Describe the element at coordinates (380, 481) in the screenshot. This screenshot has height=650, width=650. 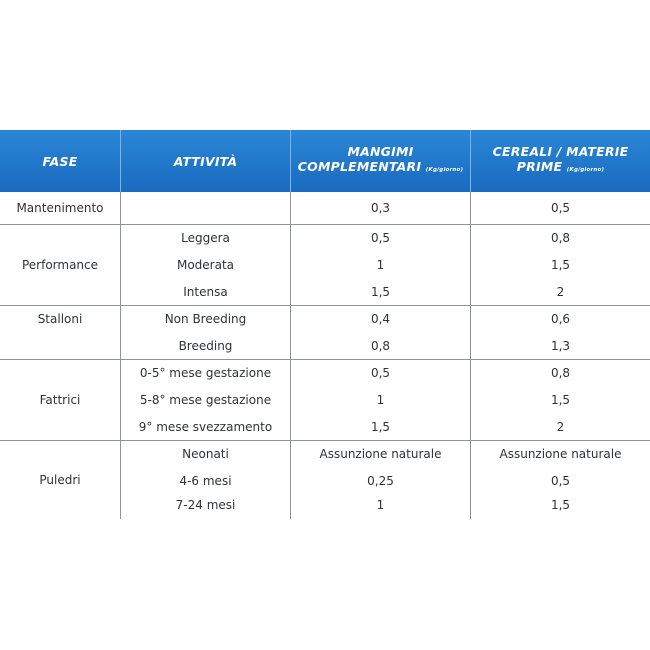
I see `mangimi-cell: 0,25` at that location.